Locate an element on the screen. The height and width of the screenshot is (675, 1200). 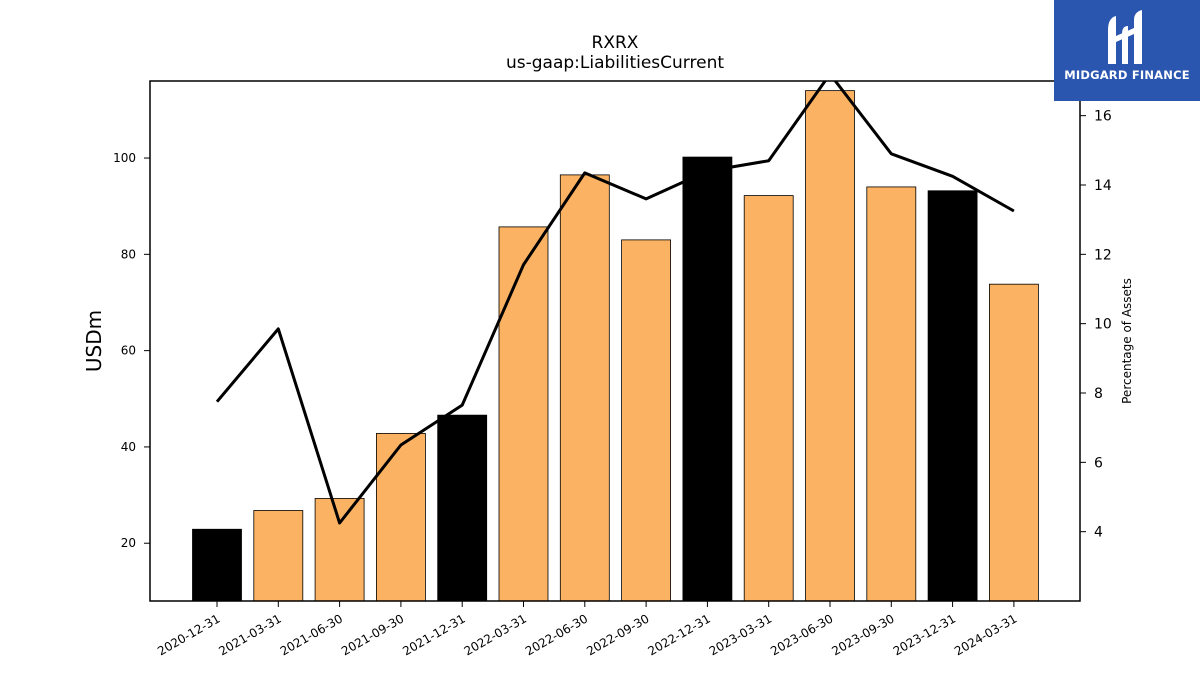
midgard-finance-logo: MIDGARD FINANCE is located at coordinates (1127, 50).